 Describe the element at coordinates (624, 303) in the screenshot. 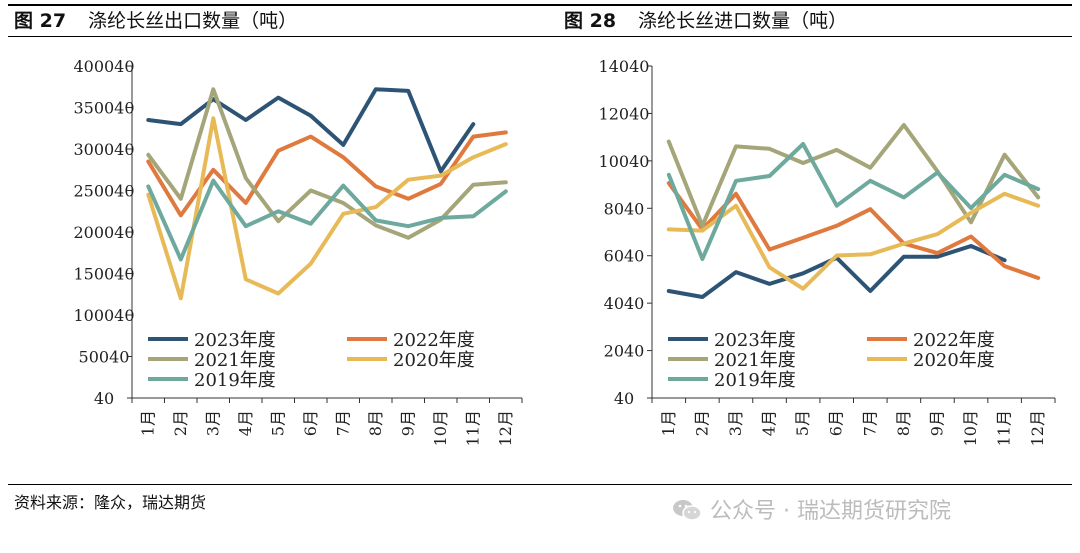

I see `y-tick-label: 4040` at that location.